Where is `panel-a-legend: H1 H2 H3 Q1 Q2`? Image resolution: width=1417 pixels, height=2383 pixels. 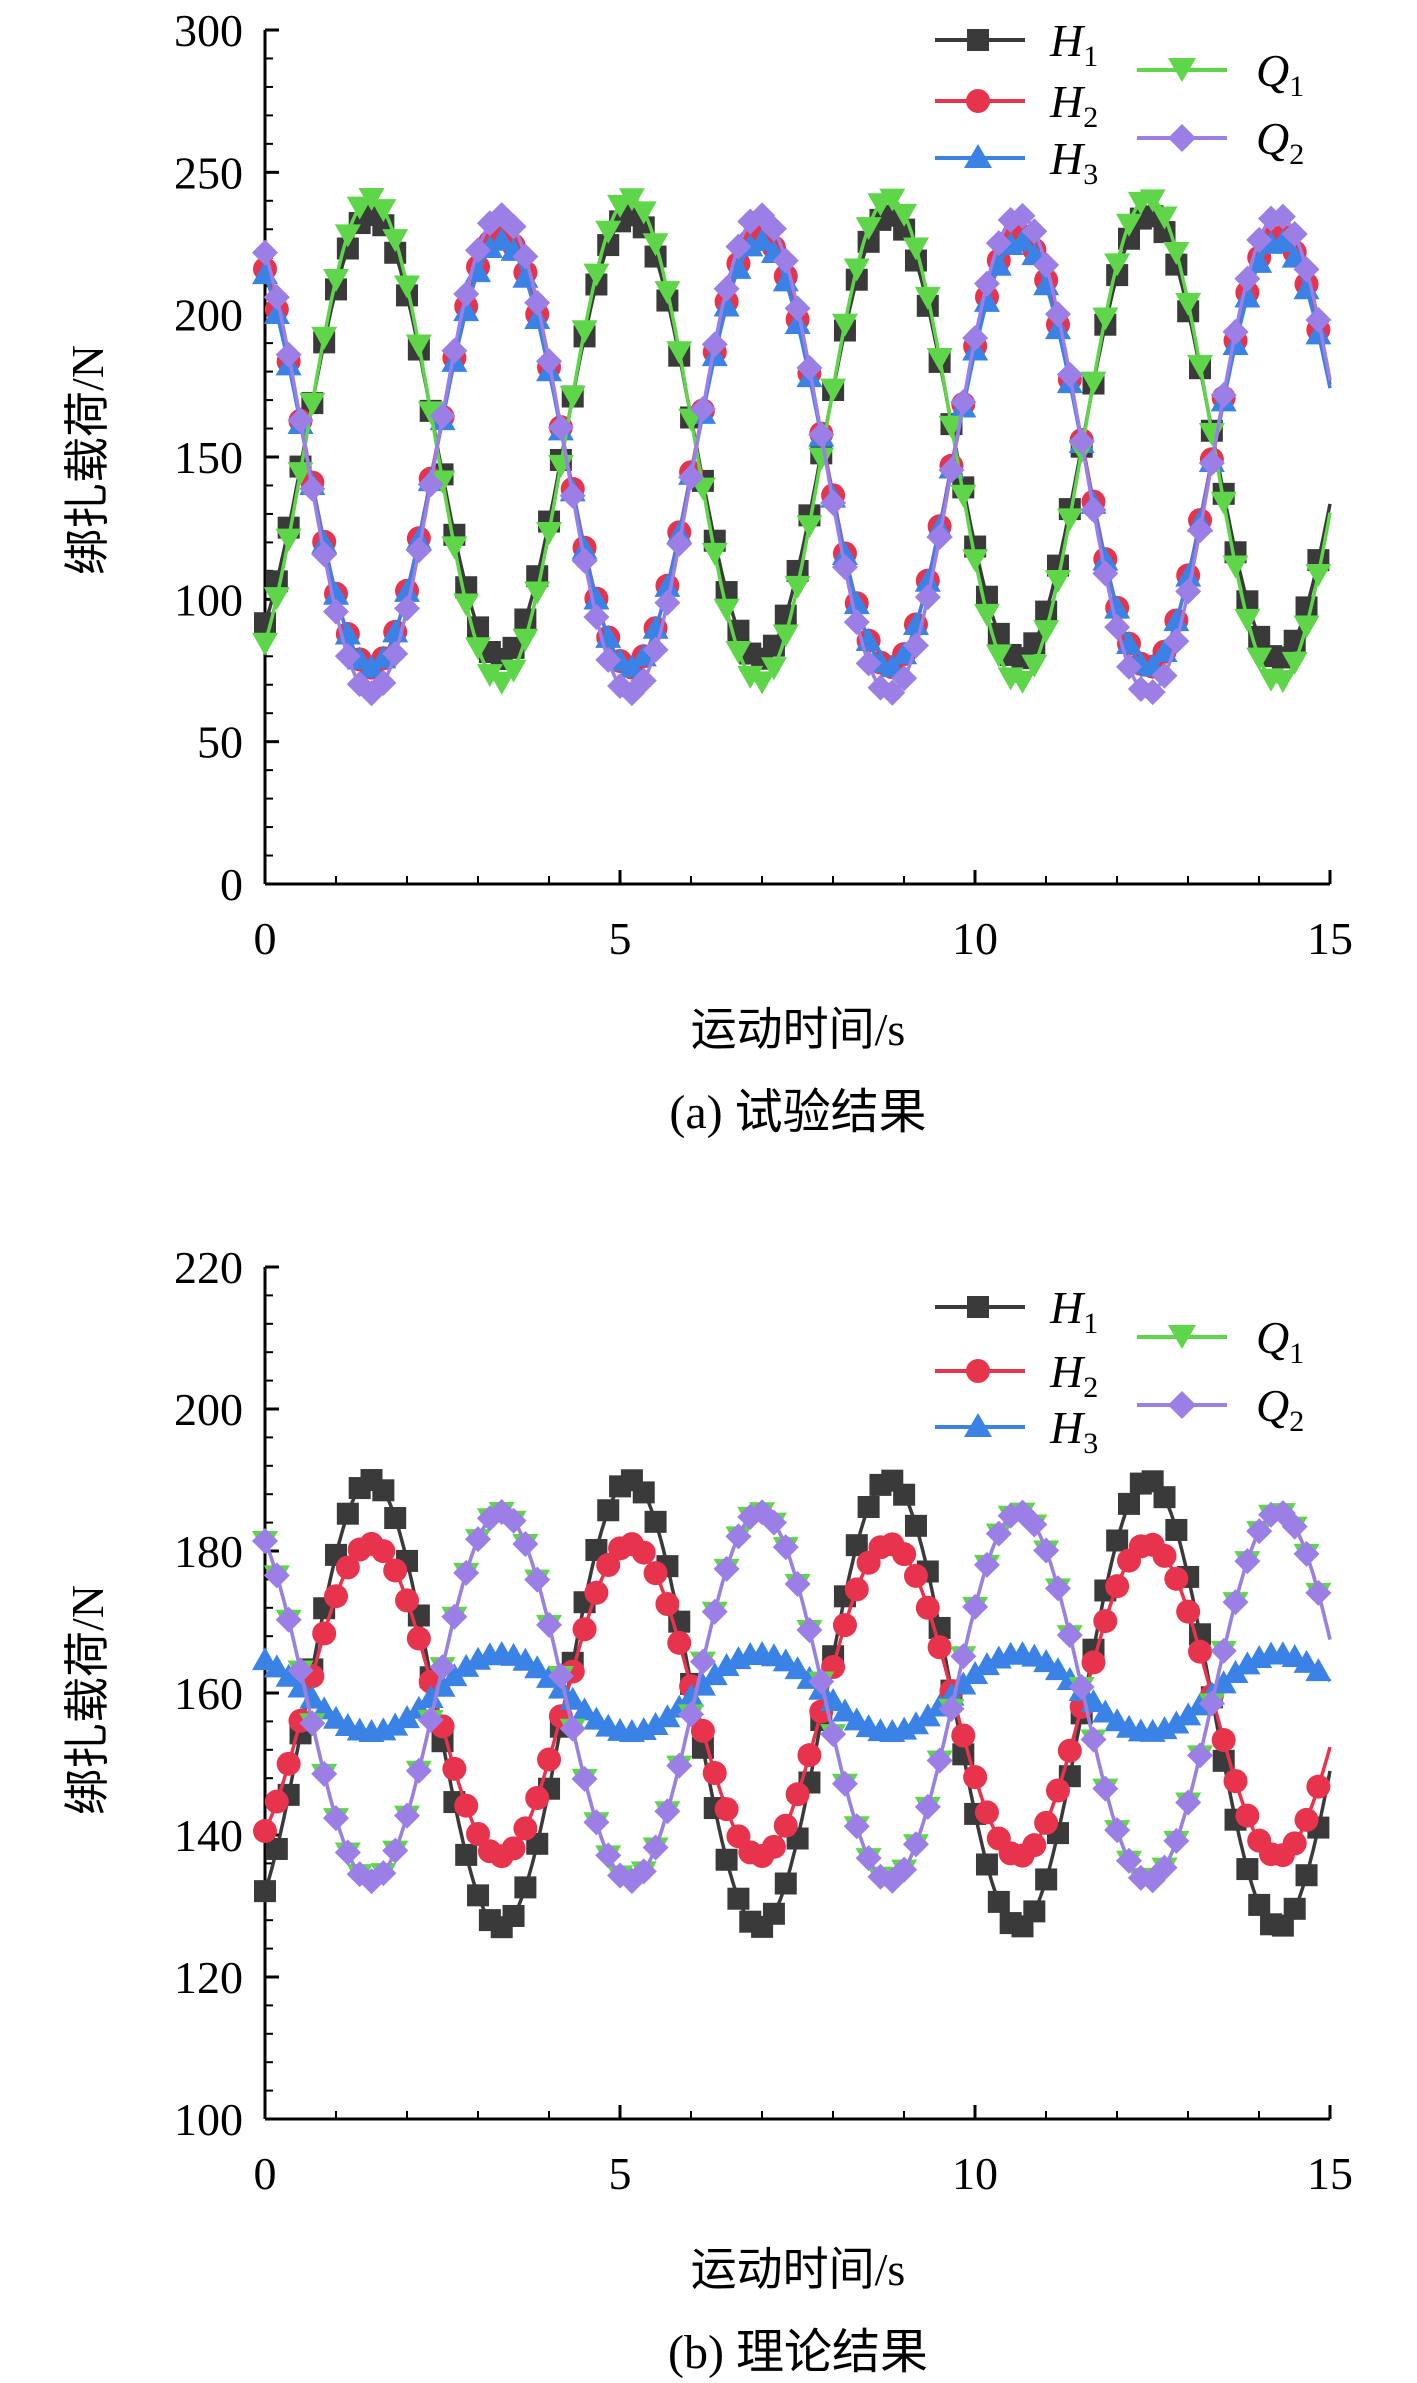 panel-a-legend: H1 H2 H3 Q1 Q2 is located at coordinates (1119, 103).